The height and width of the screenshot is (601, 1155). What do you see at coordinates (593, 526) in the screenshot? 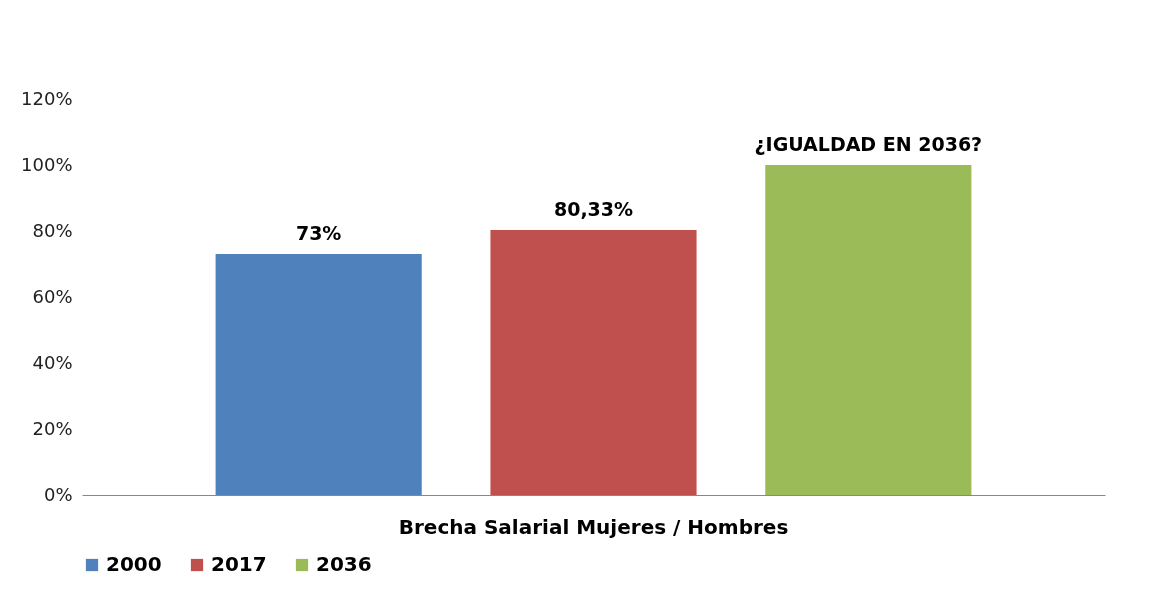
I see `x-tick-label: Brecha Salarial Mujeres / Hombres` at bounding box center [593, 526].